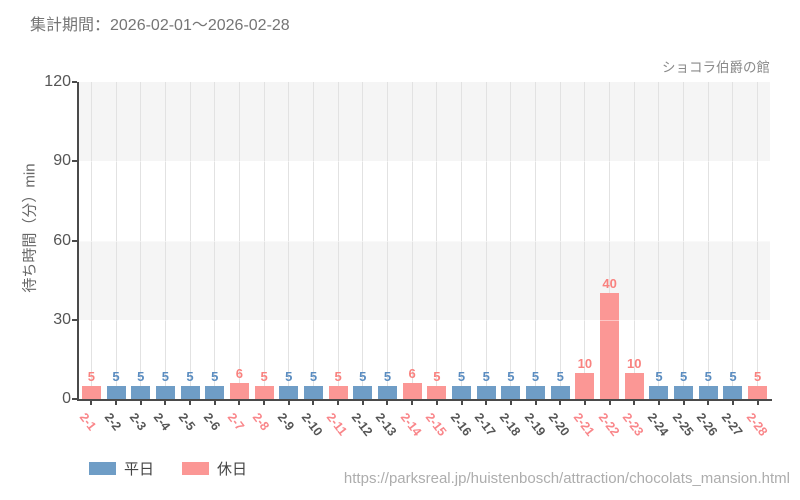 Image resolution: width=800 pixels, height=500 pixels. Describe the element at coordinates (707, 424) in the screenshot. I see `x-tick-label-2-26: 2-26` at that location.